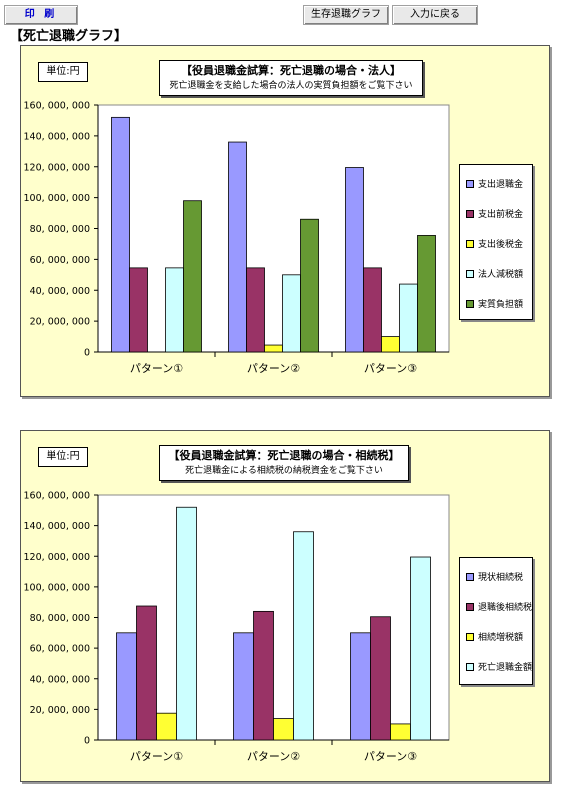  I want to click on legend-item: 現状相続税, so click(494, 578).